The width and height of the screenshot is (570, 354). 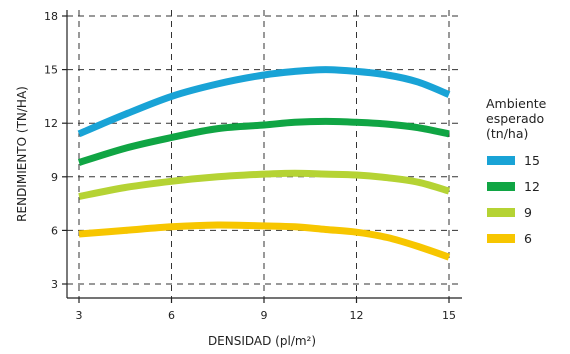 I want to click on legend-label-6: 6, so click(x=528, y=238).